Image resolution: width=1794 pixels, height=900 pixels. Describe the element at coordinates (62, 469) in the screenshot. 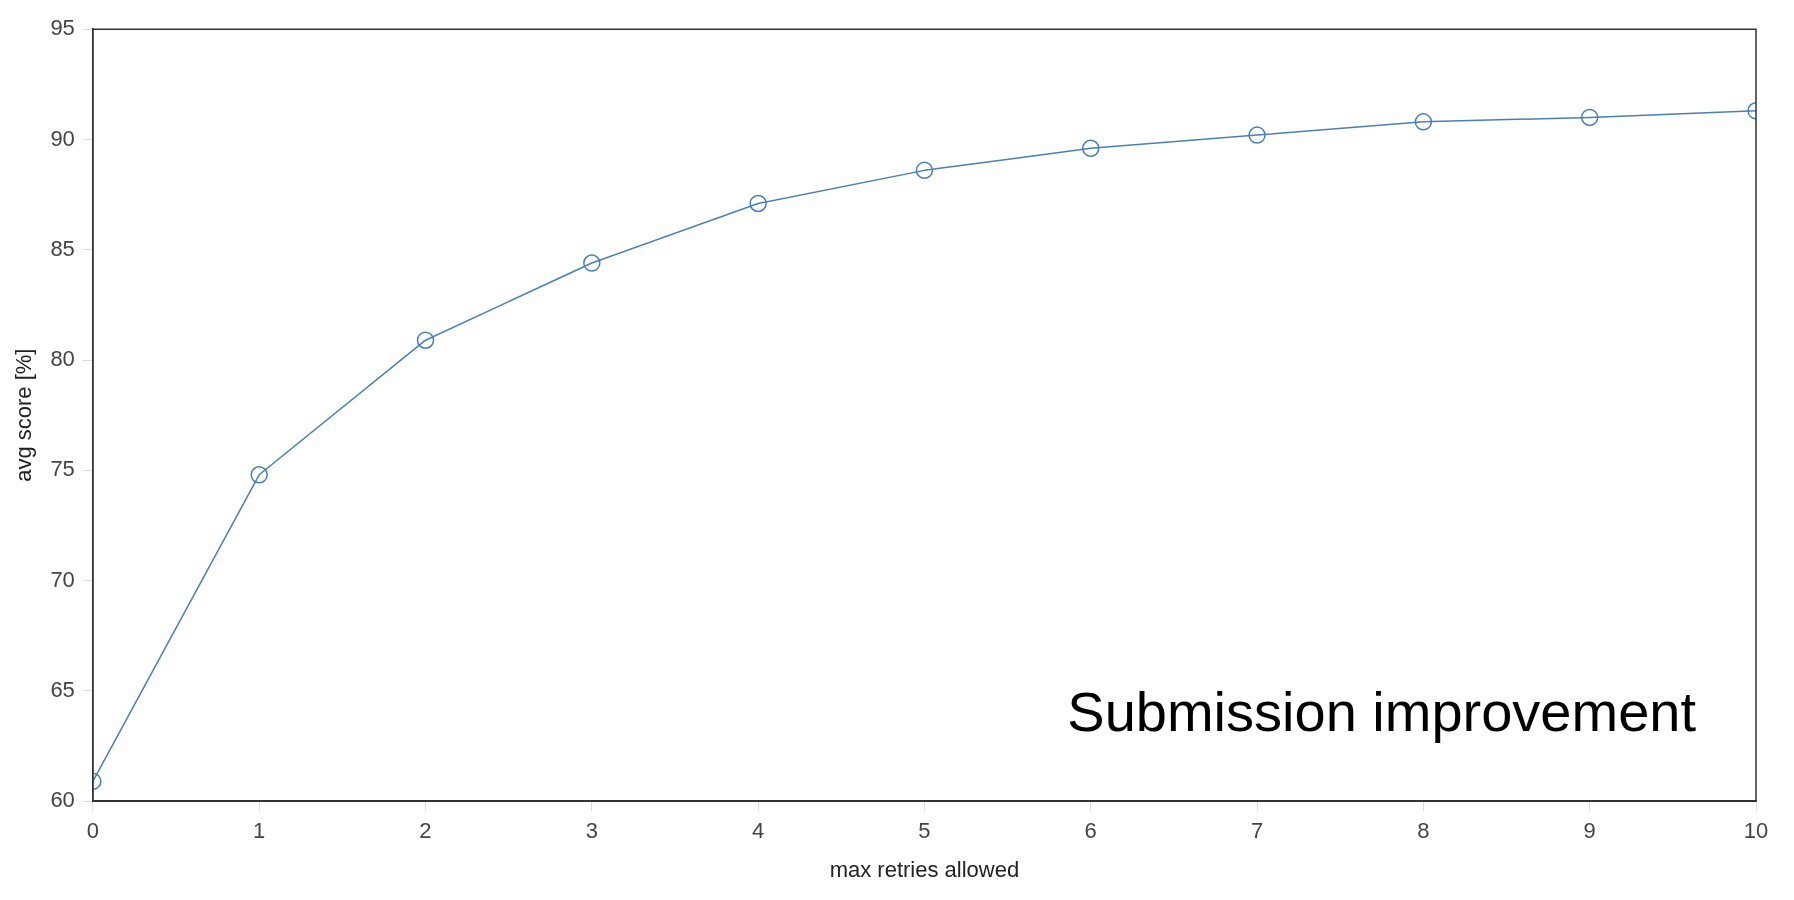

I see `y-tick-label: 75` at that location.